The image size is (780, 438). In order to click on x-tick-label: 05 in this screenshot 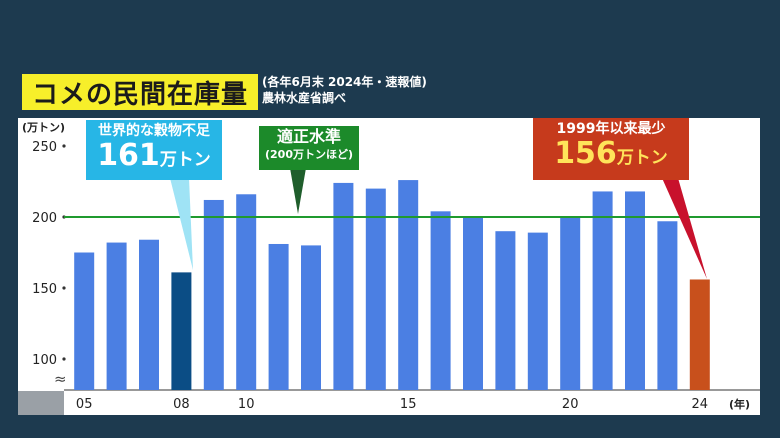, I will do `click(84, 404)`.